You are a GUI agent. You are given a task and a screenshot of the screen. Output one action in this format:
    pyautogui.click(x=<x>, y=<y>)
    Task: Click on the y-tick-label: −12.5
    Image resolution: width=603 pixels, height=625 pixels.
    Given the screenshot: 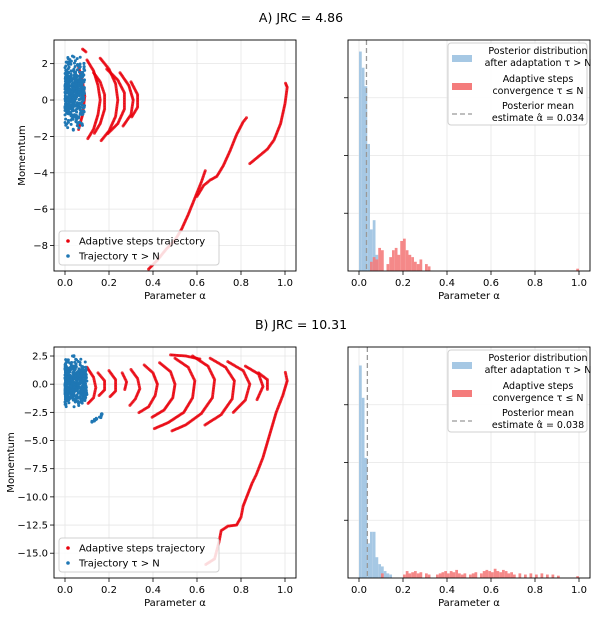 What is the action you would take?
    pyautogui.click(x=32, y=526)
    